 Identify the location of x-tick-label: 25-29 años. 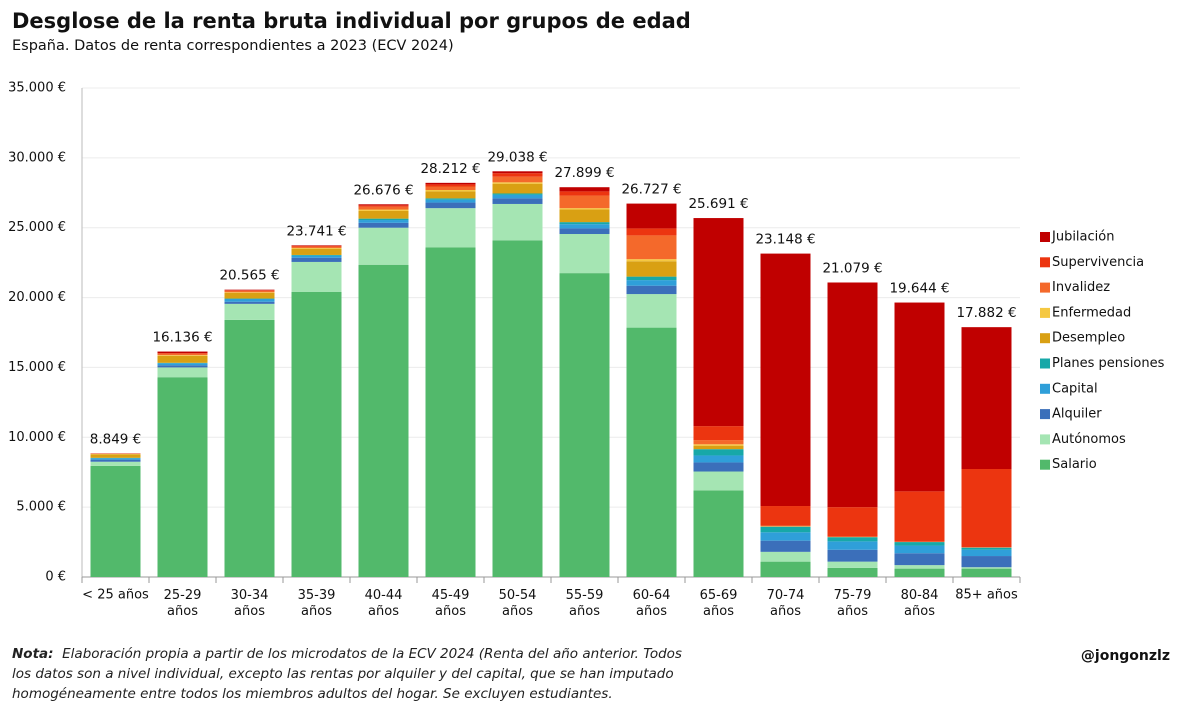
(183, 603).